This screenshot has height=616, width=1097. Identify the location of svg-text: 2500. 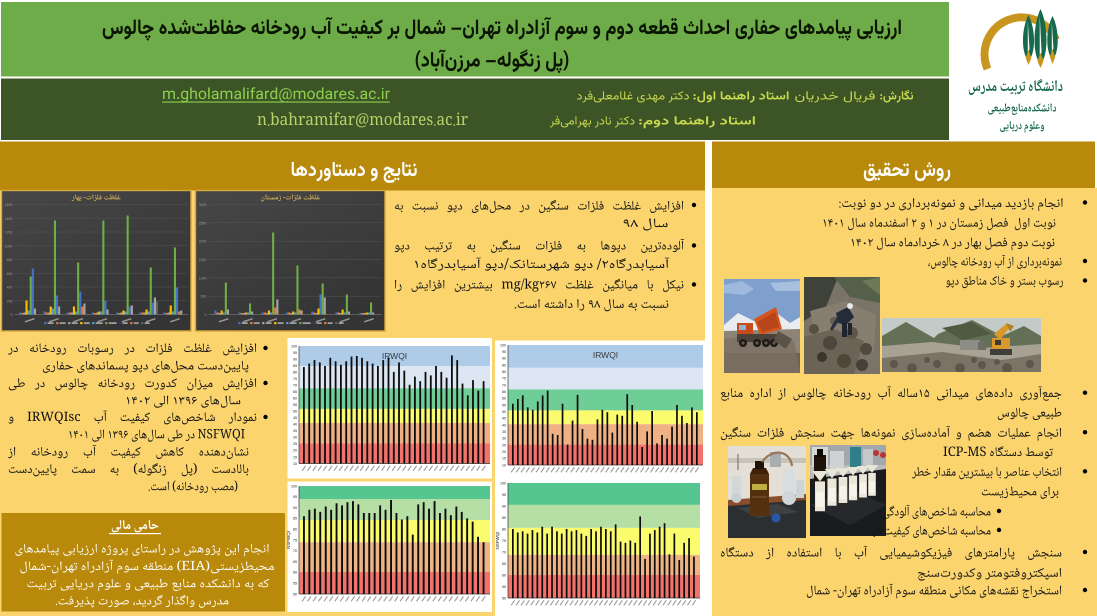
(203, 223).